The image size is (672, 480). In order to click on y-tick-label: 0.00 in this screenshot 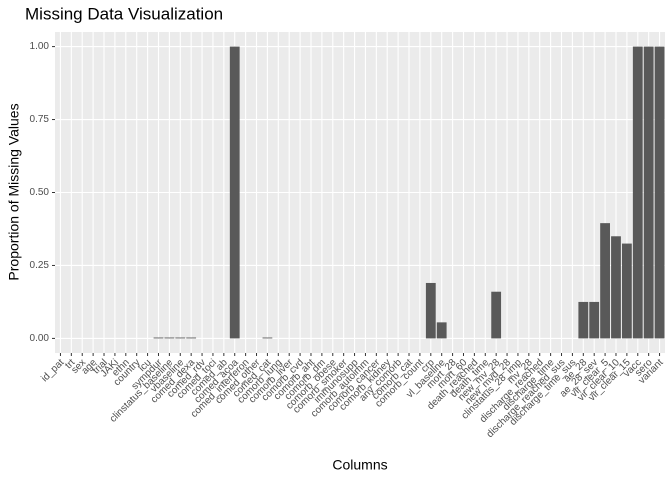, I will do `click(40, 338)`.